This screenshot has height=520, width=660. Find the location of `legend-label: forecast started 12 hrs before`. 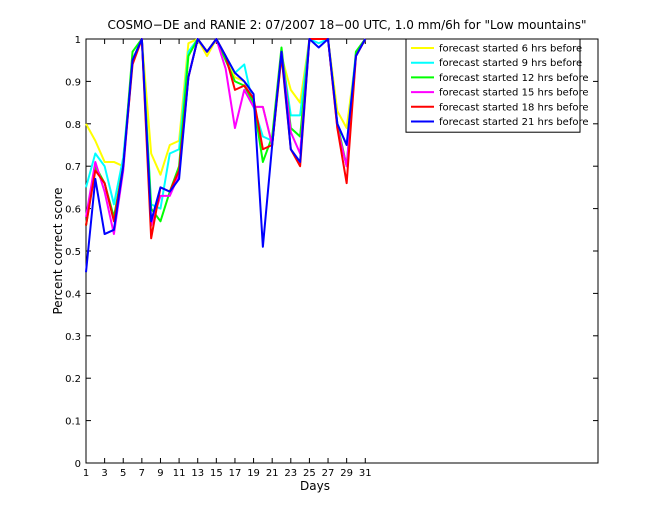

legend-label: forecast started 12 hrs before is located at coordinates (514, 78).